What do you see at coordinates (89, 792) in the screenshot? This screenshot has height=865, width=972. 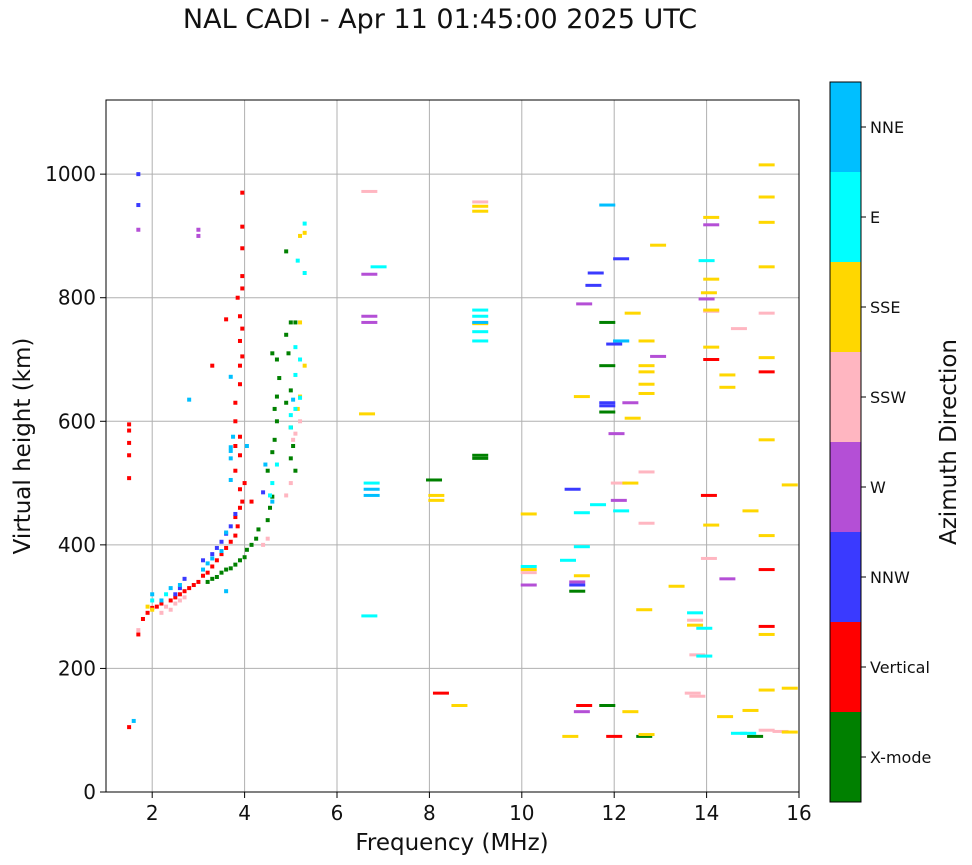 I see `y-tick-label: 0` at bounding box center [89, 792].